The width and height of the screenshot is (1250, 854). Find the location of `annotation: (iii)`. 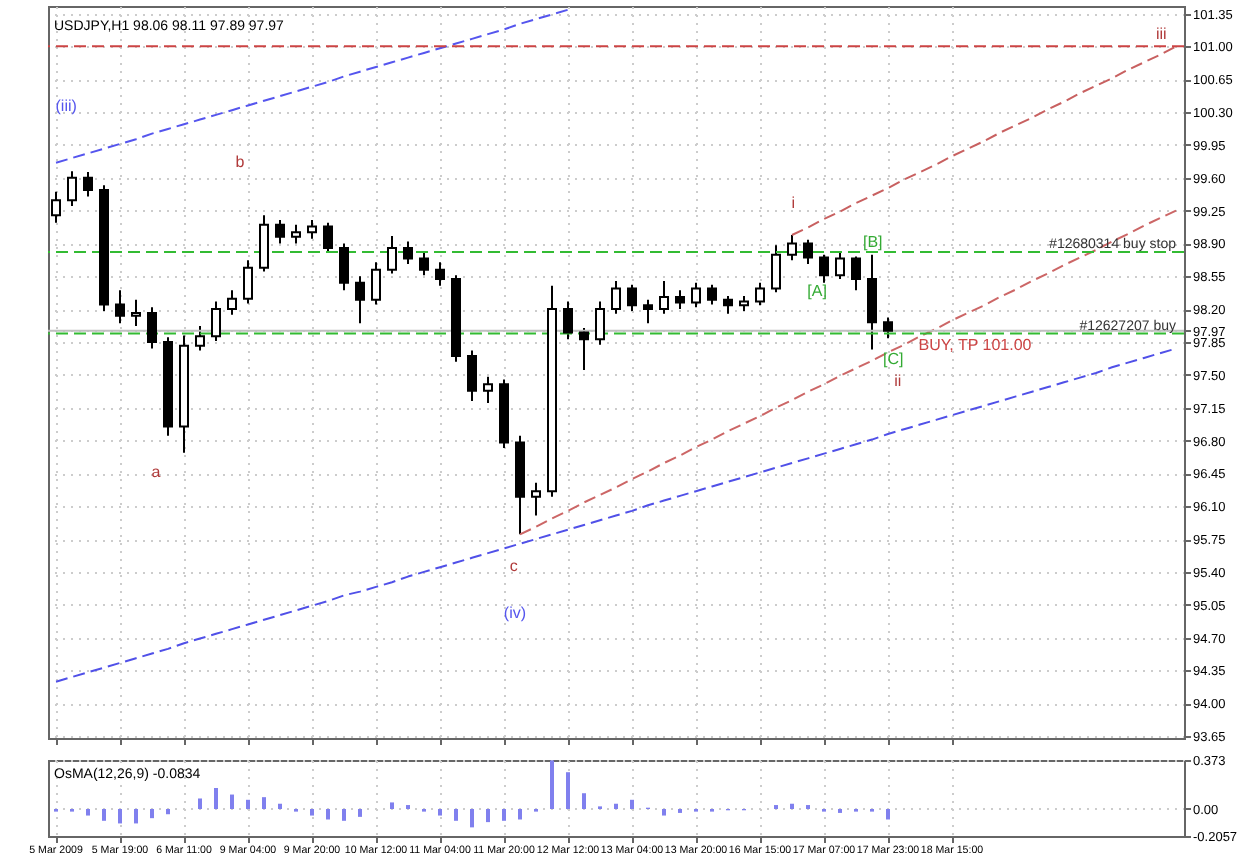

annotation: (iii) is located at coordinates (66, 106).